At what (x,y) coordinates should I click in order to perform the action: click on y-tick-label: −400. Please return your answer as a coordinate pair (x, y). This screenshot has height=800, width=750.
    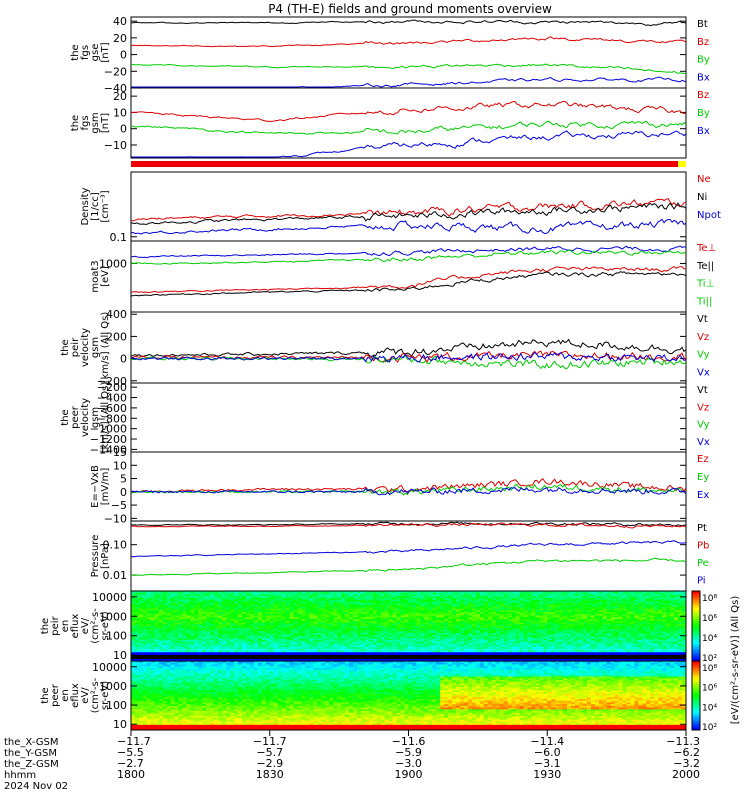
    Looking at the image, I should click on (112, 398).